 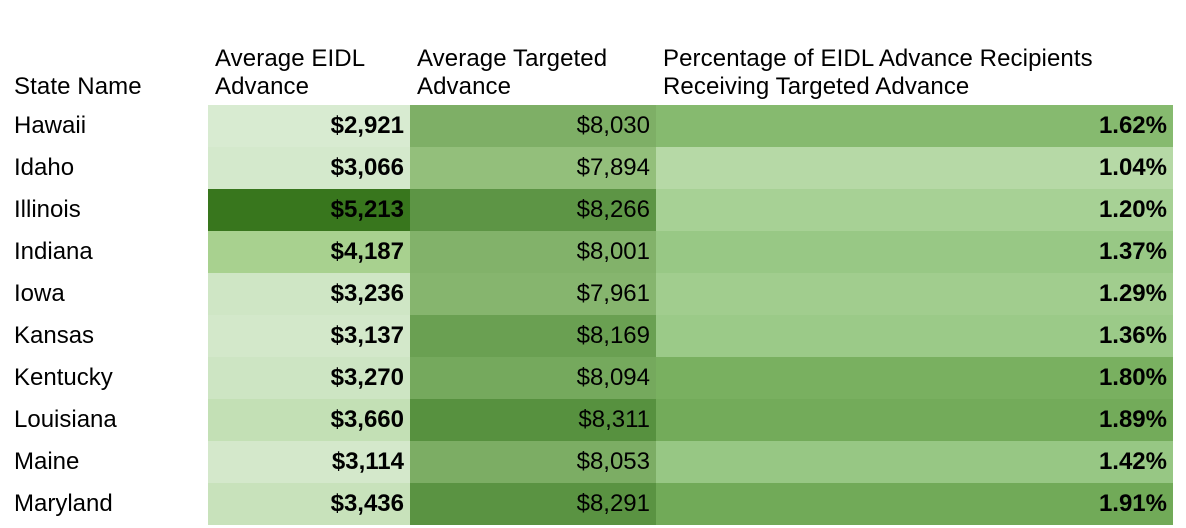 I want to click on average-eidl-cell: $3,114, so click(x=309, y=462).